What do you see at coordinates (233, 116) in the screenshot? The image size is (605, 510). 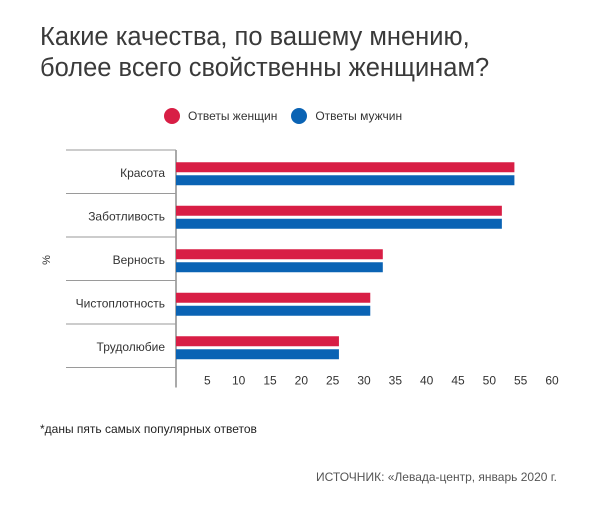 I see `legend-label-women: Ответы женщин` at bounding box center [233, 116].